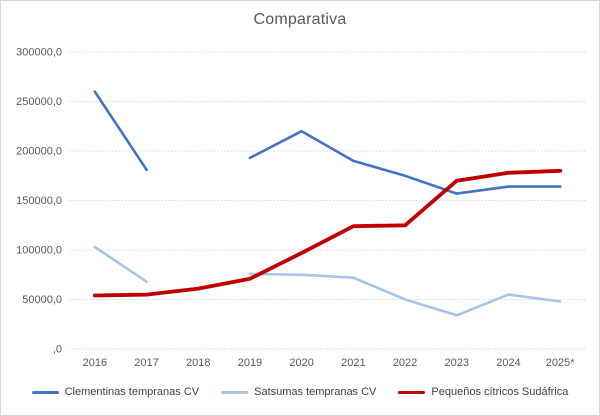 The width and height of the screenshot is (600, 416). What do you see at coordinates (300, 19) in the screenshot?
I see `chart-title: Comparativa` at bounding box center [300, 19].